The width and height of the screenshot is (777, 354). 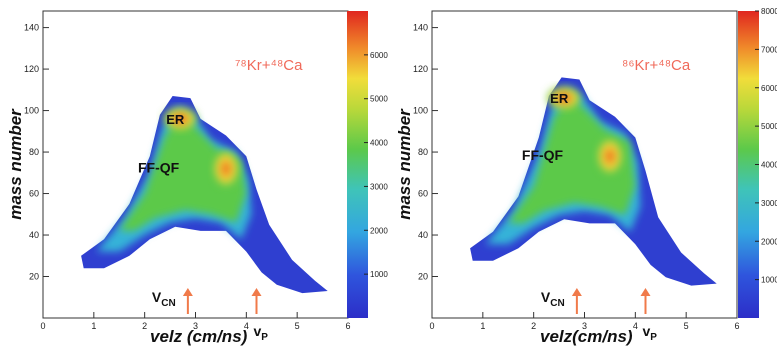 What do you see at coordinates (769, 49) in the screenshot?
I see `colorbar-tick-label: 7000` at bounding box center [769, 49].